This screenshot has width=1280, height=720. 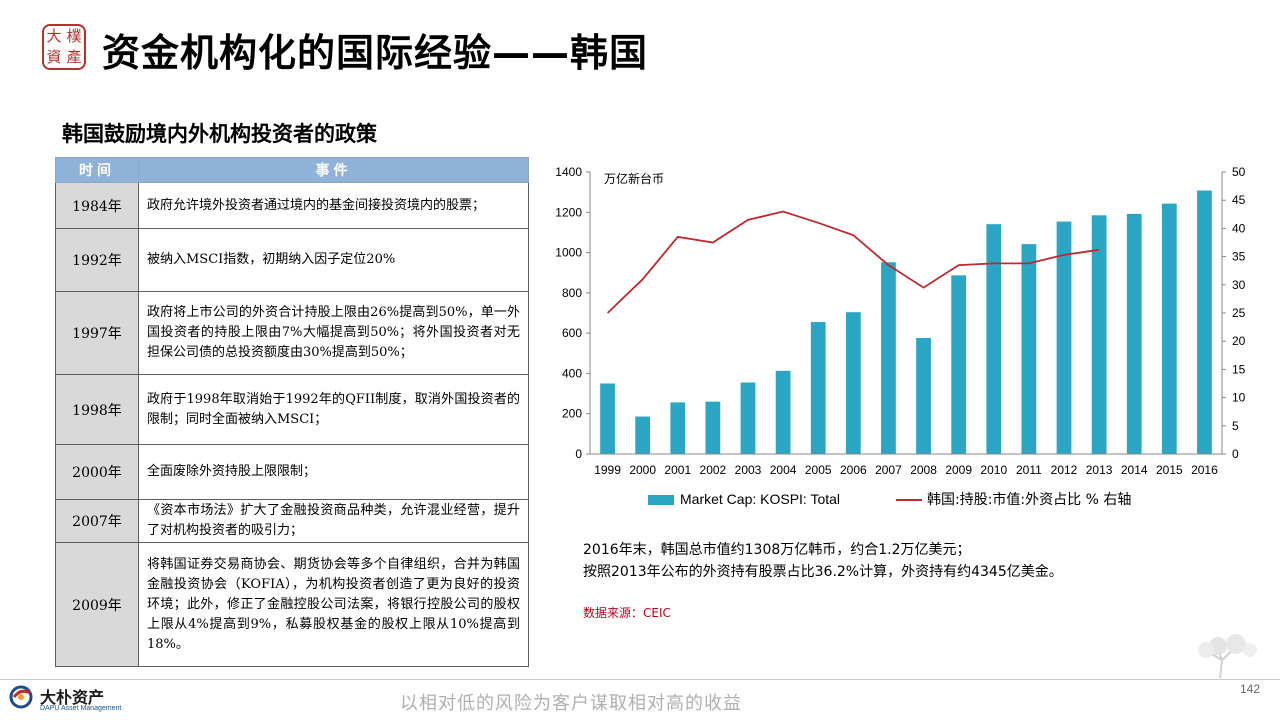 What do you see at coordinates (72, 697) in the screenshot?
I see `footer-brand: 大朴资产` at bounding box center [72, 697].